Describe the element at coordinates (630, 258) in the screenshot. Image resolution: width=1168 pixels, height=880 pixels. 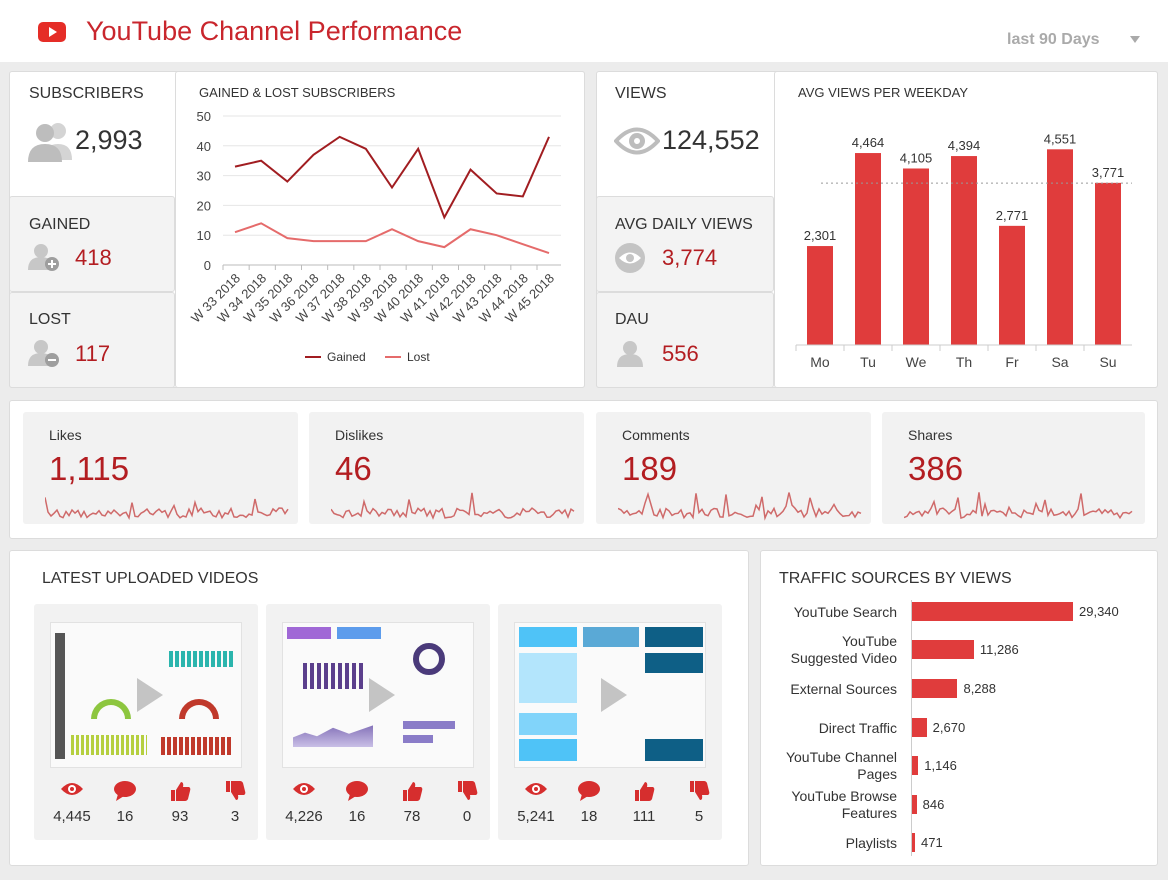
I see `eye-circle-icon` at that location.